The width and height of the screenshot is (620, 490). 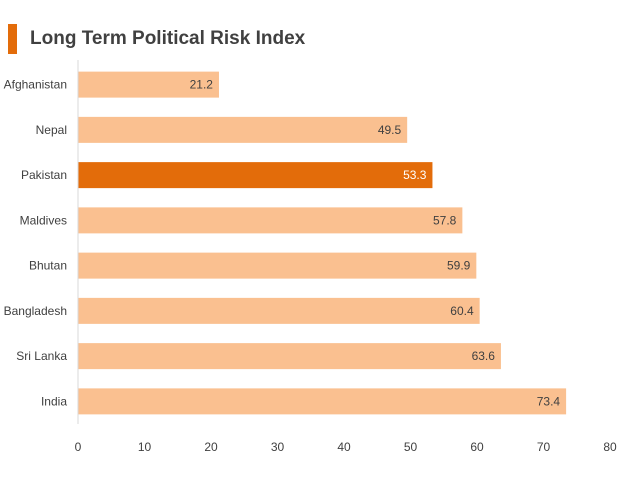 I want to click on bar-nepal, so click(x=243, y=129).